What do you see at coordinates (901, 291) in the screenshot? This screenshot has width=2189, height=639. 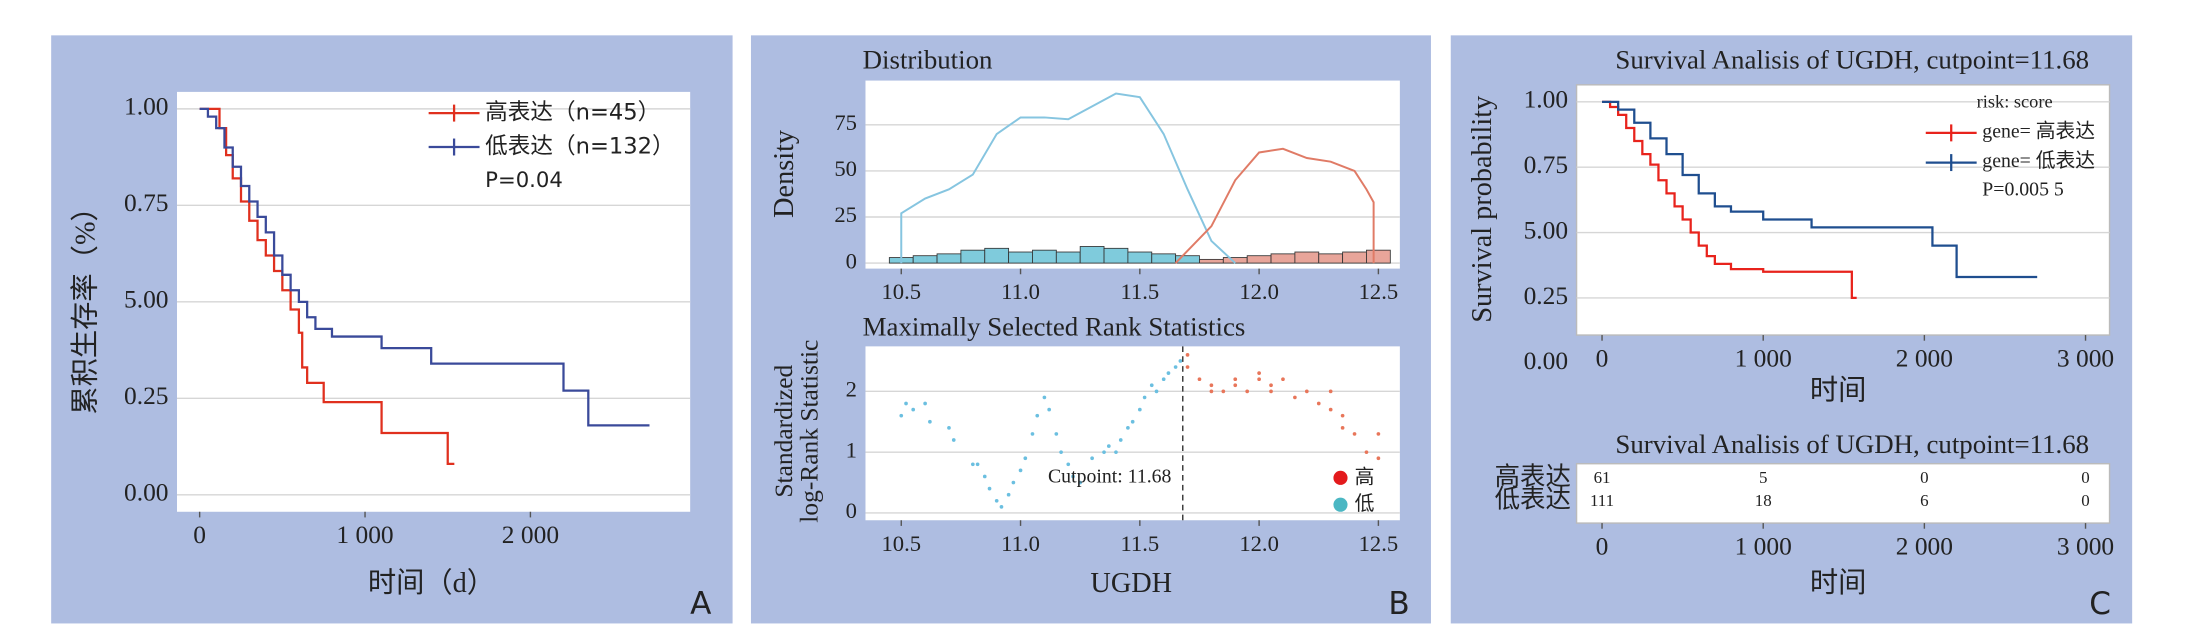 I see `x-tick-label: 10.5` at bounding box center [901, 291].